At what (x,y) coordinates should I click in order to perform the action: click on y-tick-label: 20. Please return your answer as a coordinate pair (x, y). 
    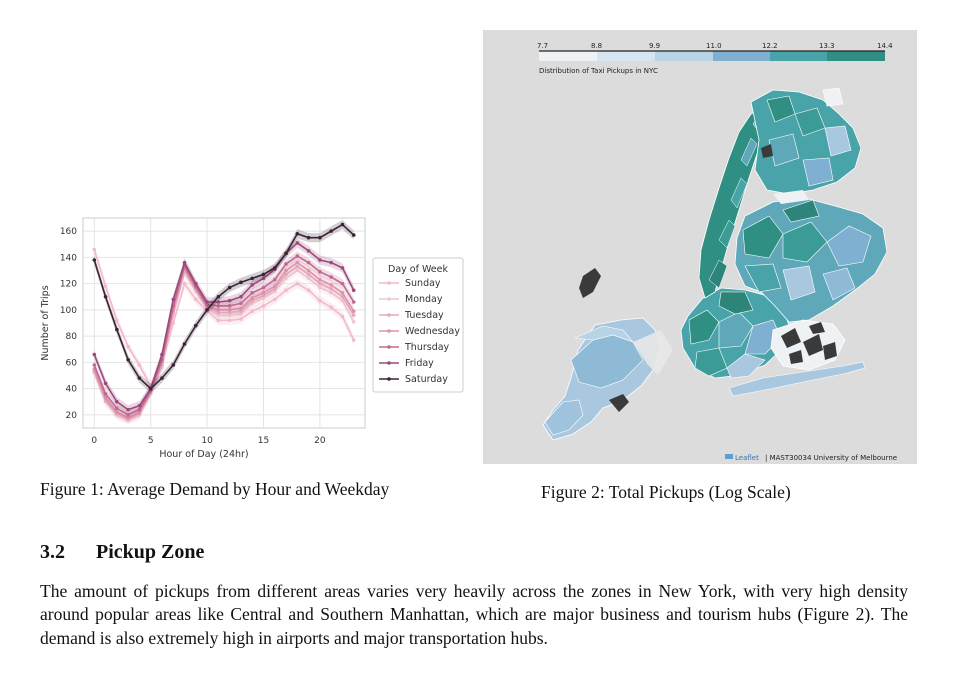
    Looking at the image, I should click on (72, 416).